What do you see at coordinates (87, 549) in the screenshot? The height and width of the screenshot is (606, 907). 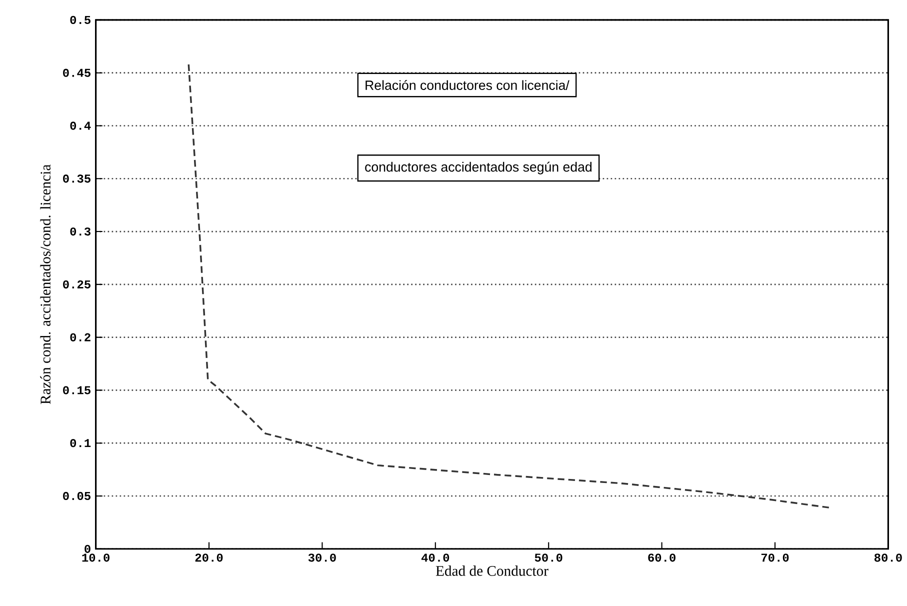 I see `y-tick-label: 0` at bounding box center [87, 549].